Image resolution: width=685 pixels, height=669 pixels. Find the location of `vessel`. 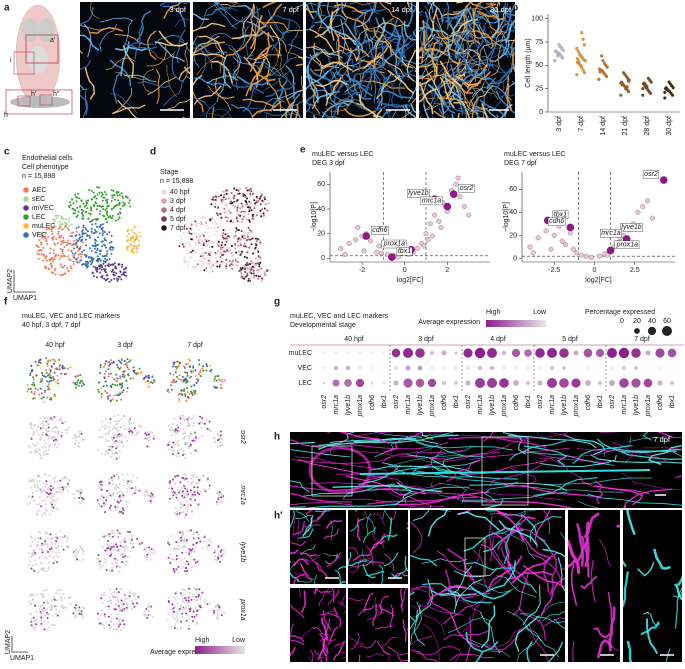

vessel is located at coordinates (446, 130).